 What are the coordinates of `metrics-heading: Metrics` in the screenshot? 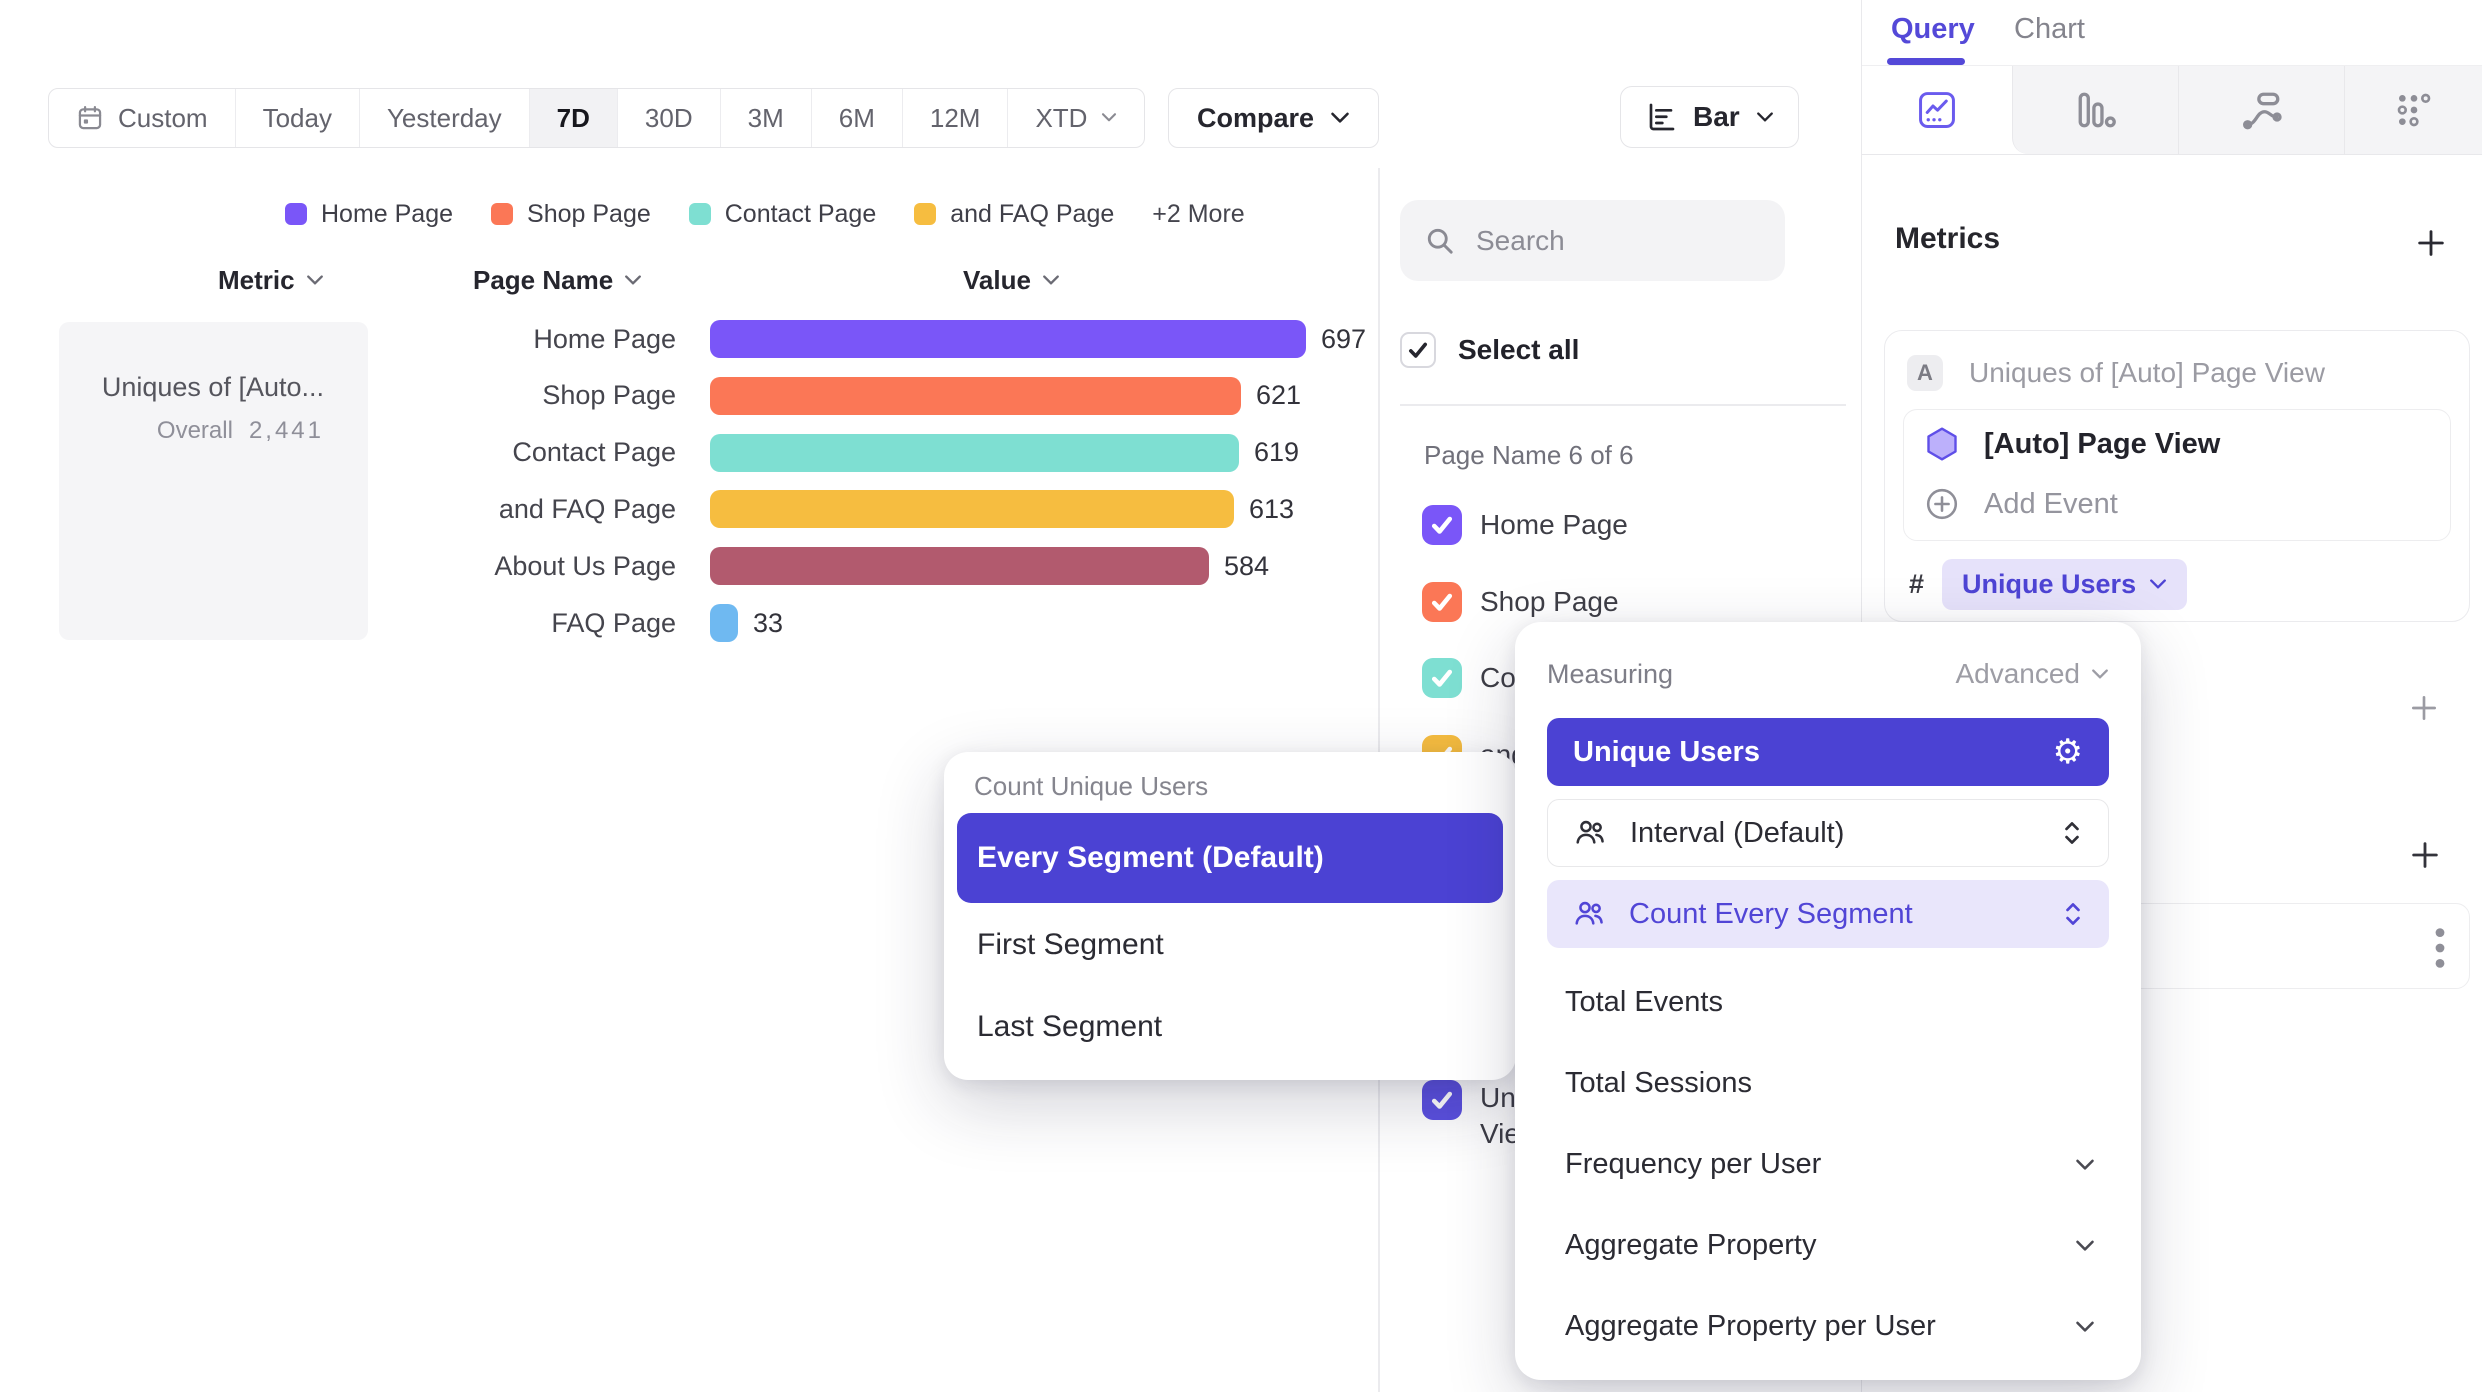 It's located at (1948, 238).